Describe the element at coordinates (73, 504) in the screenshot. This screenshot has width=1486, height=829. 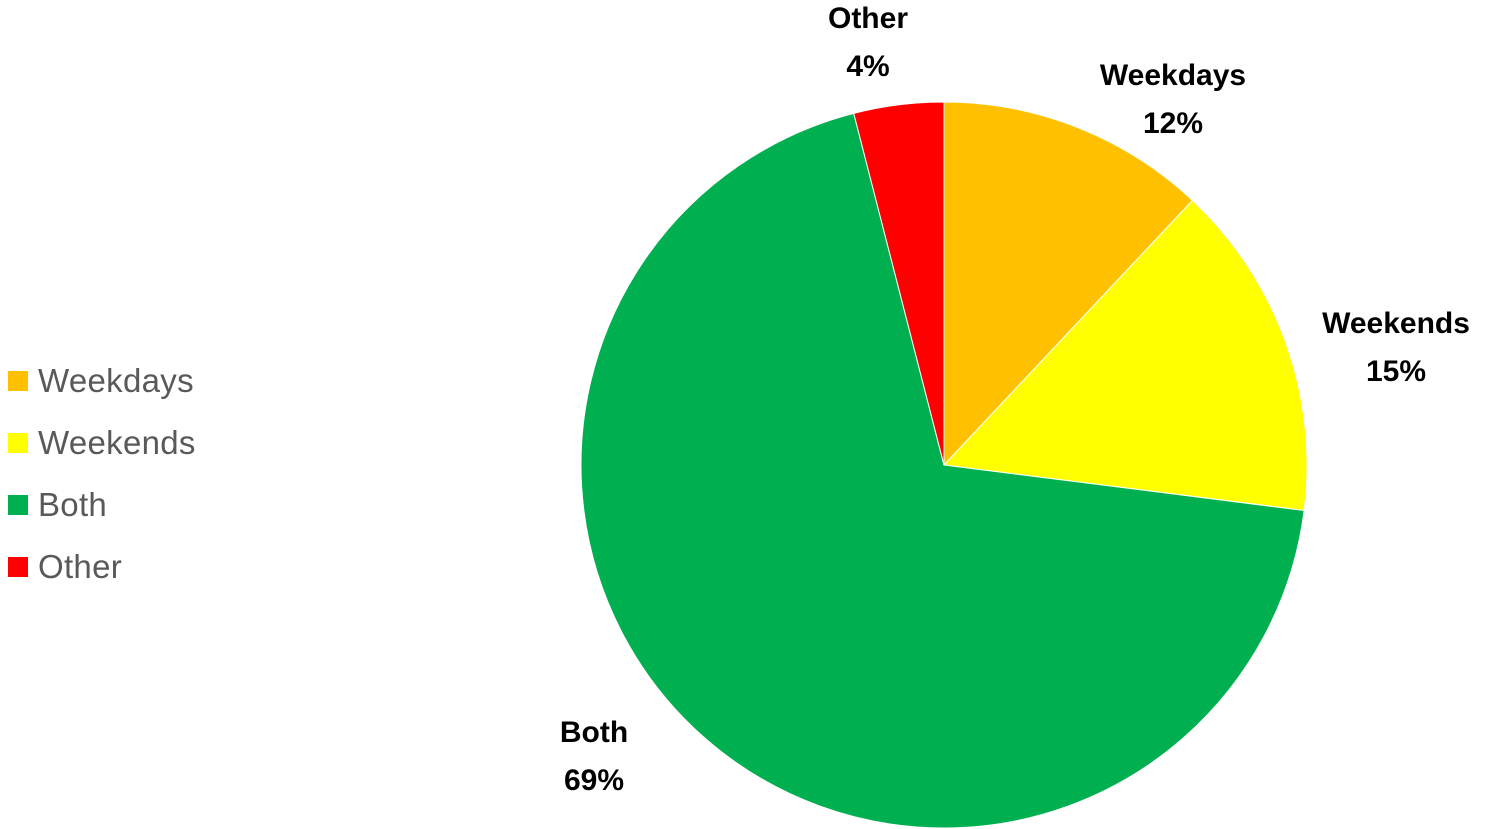
I see `legend-label-both: Both` at that location.